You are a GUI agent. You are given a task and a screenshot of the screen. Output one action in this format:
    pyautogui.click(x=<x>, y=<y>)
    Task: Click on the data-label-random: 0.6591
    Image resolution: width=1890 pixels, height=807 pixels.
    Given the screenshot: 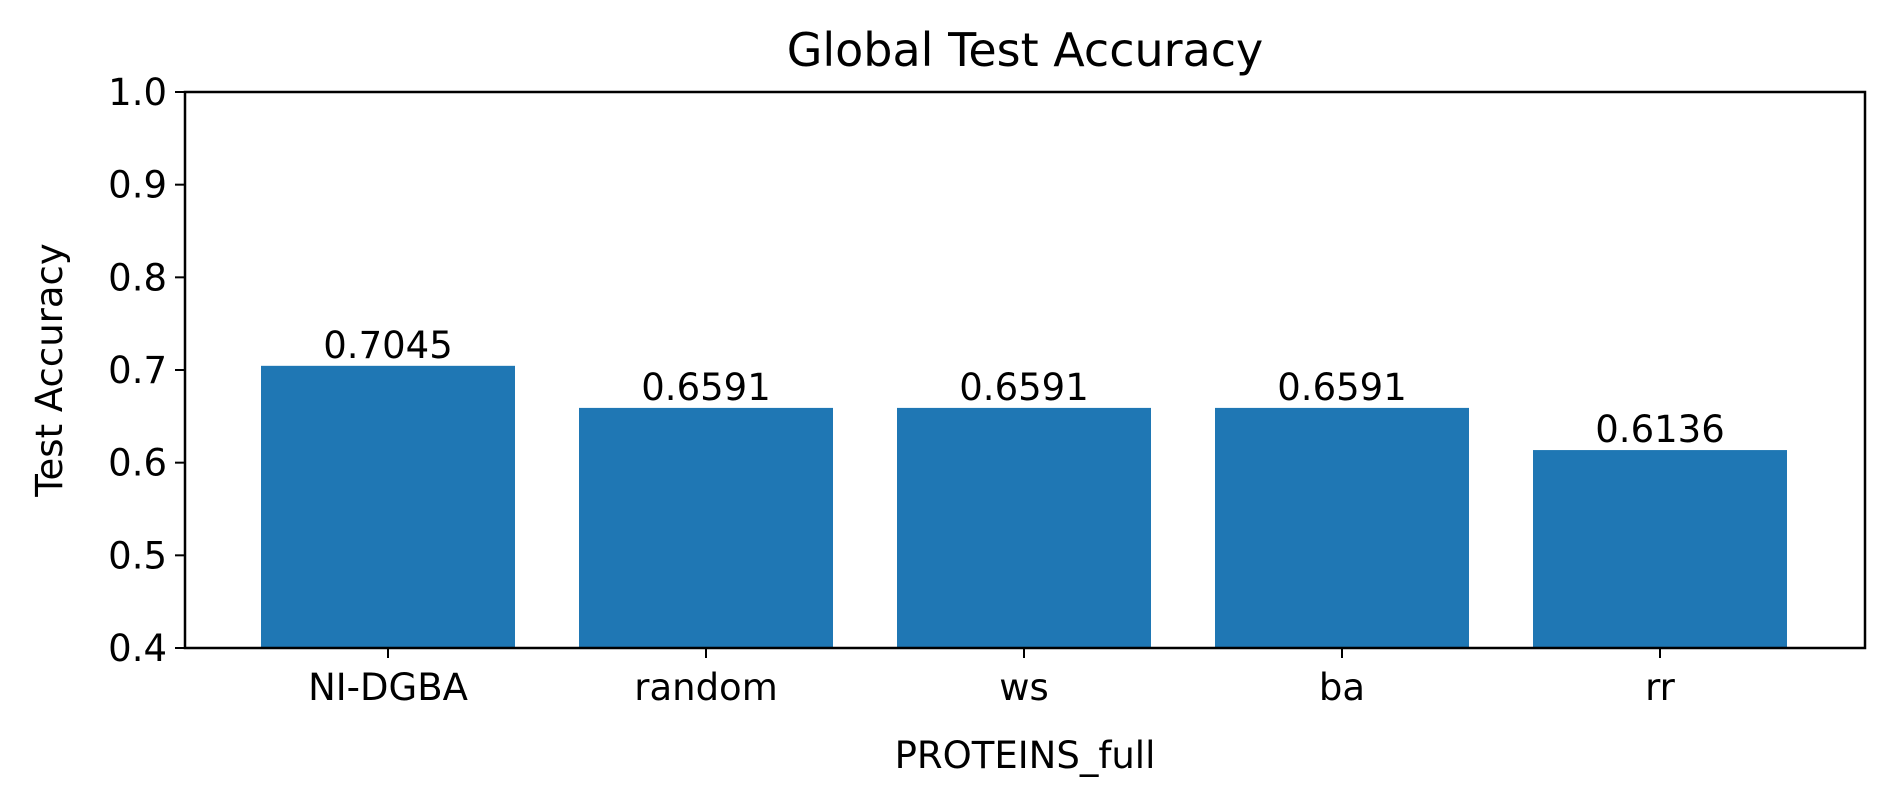 What is the action you would take?
    pyautogui.click(x=705, y=387)
    